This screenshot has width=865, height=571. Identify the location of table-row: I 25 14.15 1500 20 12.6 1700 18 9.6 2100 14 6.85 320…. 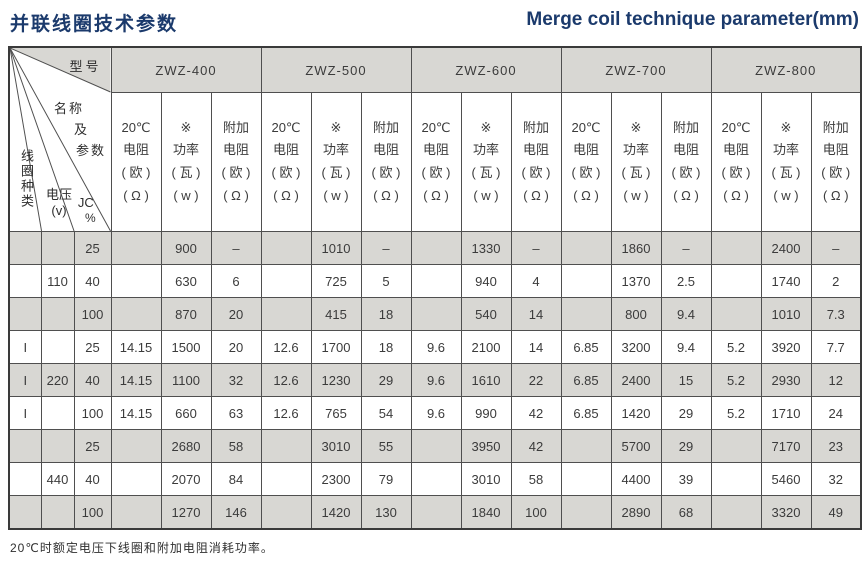
(435, 347).